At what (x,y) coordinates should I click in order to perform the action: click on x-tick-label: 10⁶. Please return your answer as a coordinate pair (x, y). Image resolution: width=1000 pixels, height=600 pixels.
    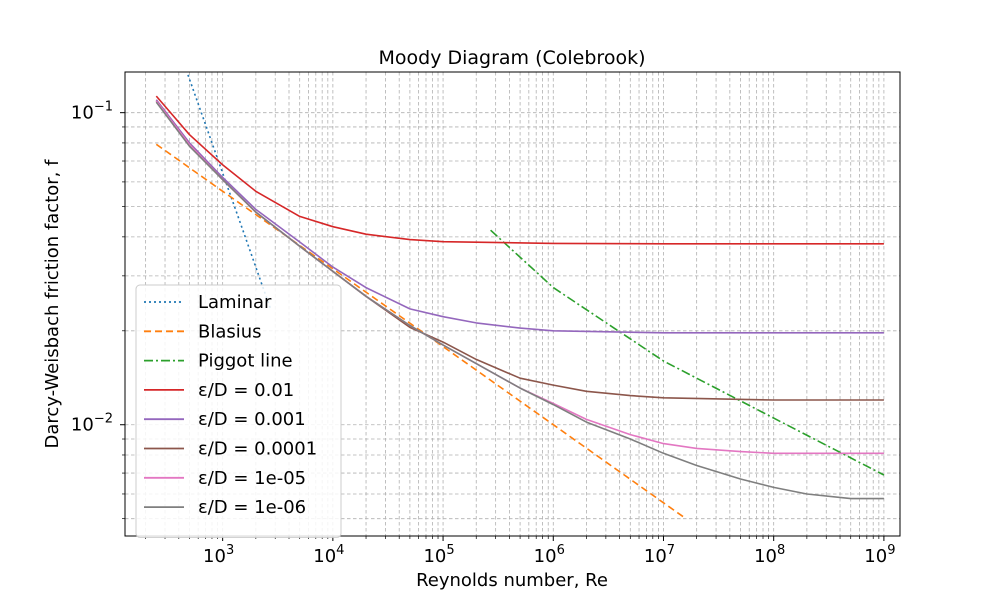
    Looking at the image, I should click on (549, 555).